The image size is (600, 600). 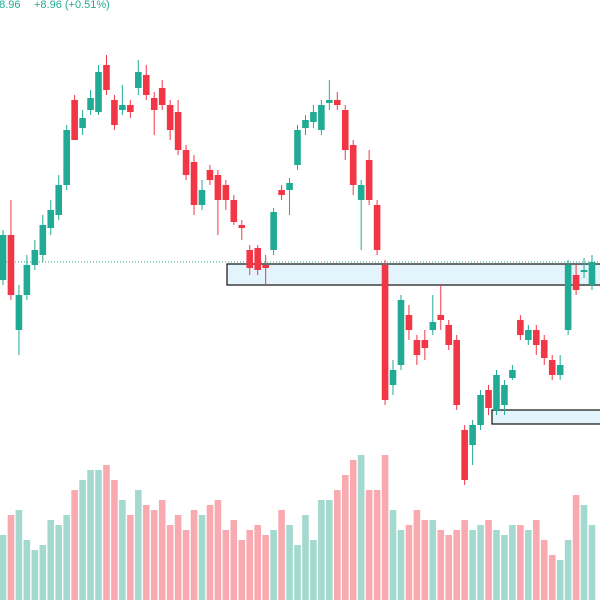 I want to click on zone, so click(x=413, y=274).